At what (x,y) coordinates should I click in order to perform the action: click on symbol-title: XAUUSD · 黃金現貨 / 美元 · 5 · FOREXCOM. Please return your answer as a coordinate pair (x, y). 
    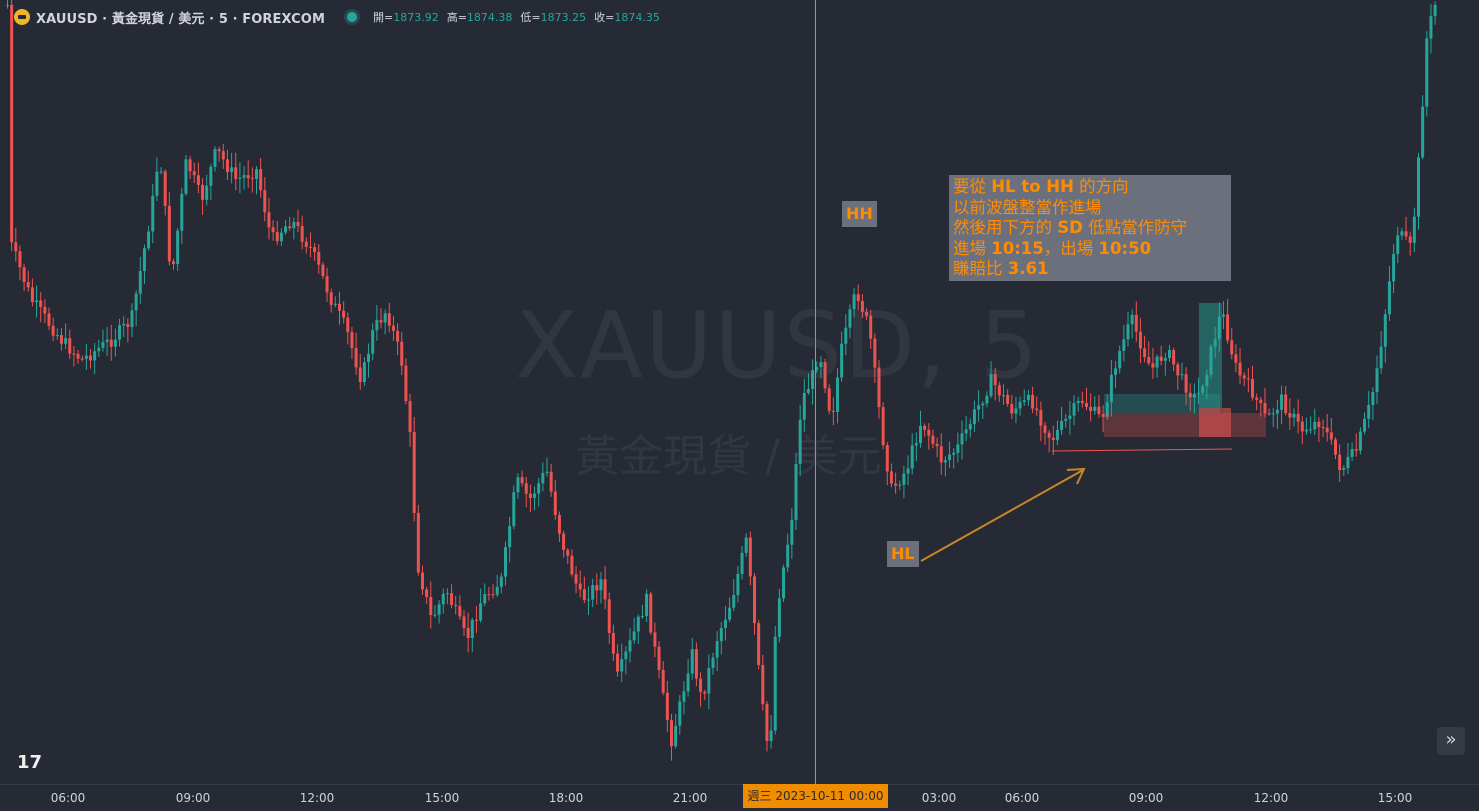
    Looking at the image, I should click on (180, 19).